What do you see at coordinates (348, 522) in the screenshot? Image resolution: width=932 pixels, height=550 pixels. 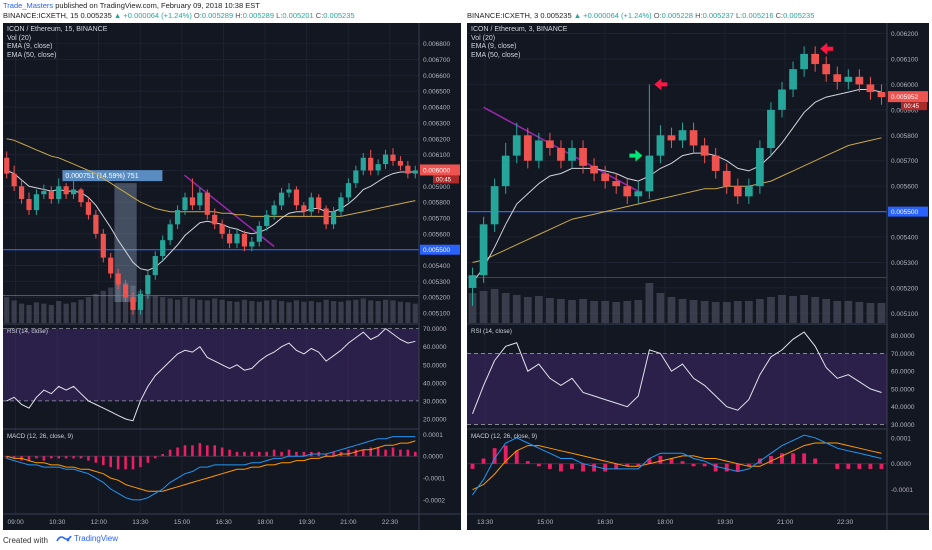 I see `time-tick-label: 21:00` at bounding box center [348, 522].